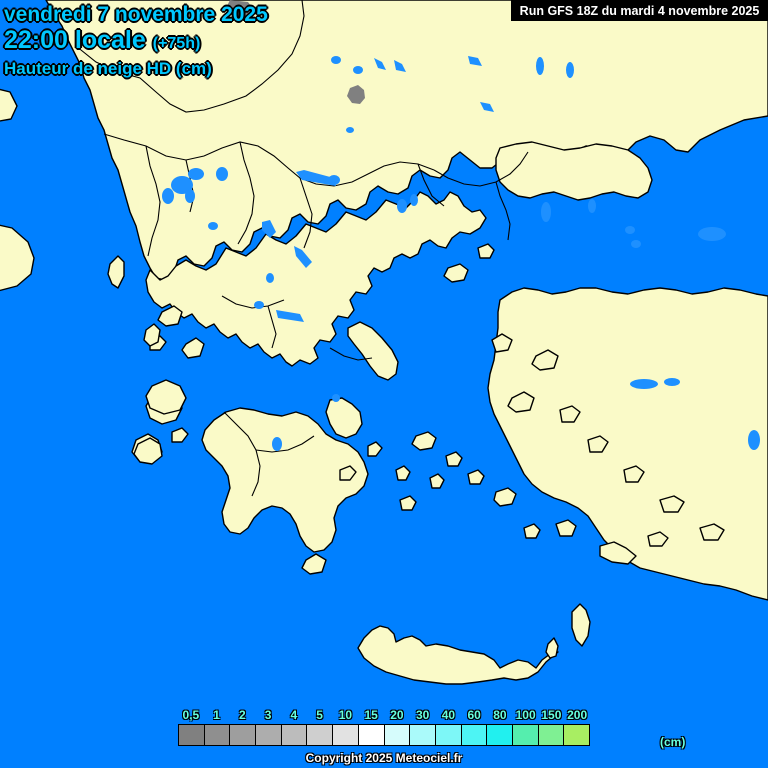  Describe the element at coordinates (448, 715) in the screenshot. I see `legend-label-40: 40` at that location.